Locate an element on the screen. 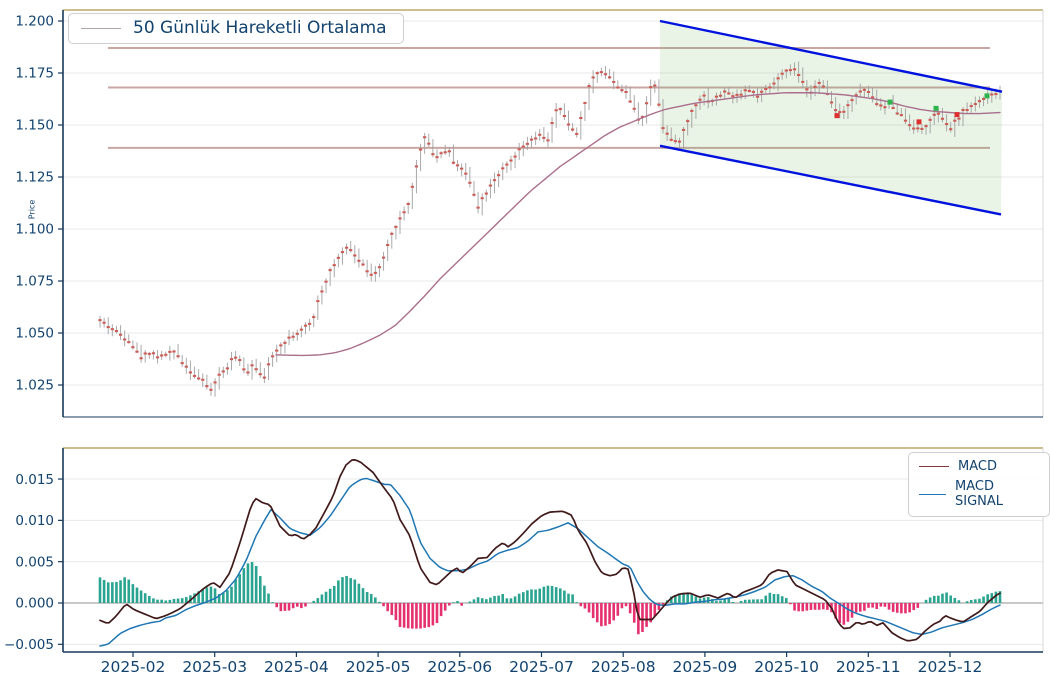 This screenshot has height=678, width=1050. ma-legend-line-swatch is located at coordinates (101, 28).